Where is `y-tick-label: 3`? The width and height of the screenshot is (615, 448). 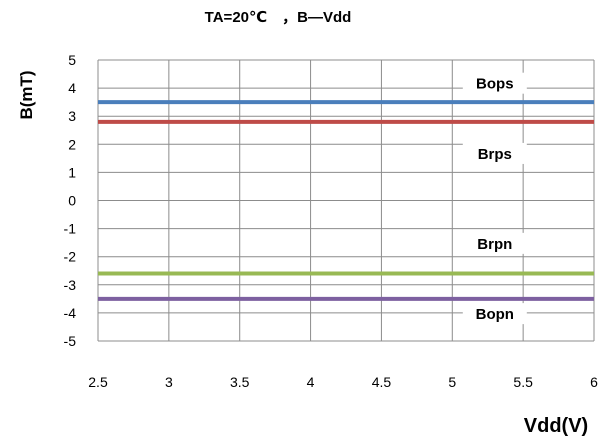
y-tick-label: 3 is located at coordinates (72, 116).